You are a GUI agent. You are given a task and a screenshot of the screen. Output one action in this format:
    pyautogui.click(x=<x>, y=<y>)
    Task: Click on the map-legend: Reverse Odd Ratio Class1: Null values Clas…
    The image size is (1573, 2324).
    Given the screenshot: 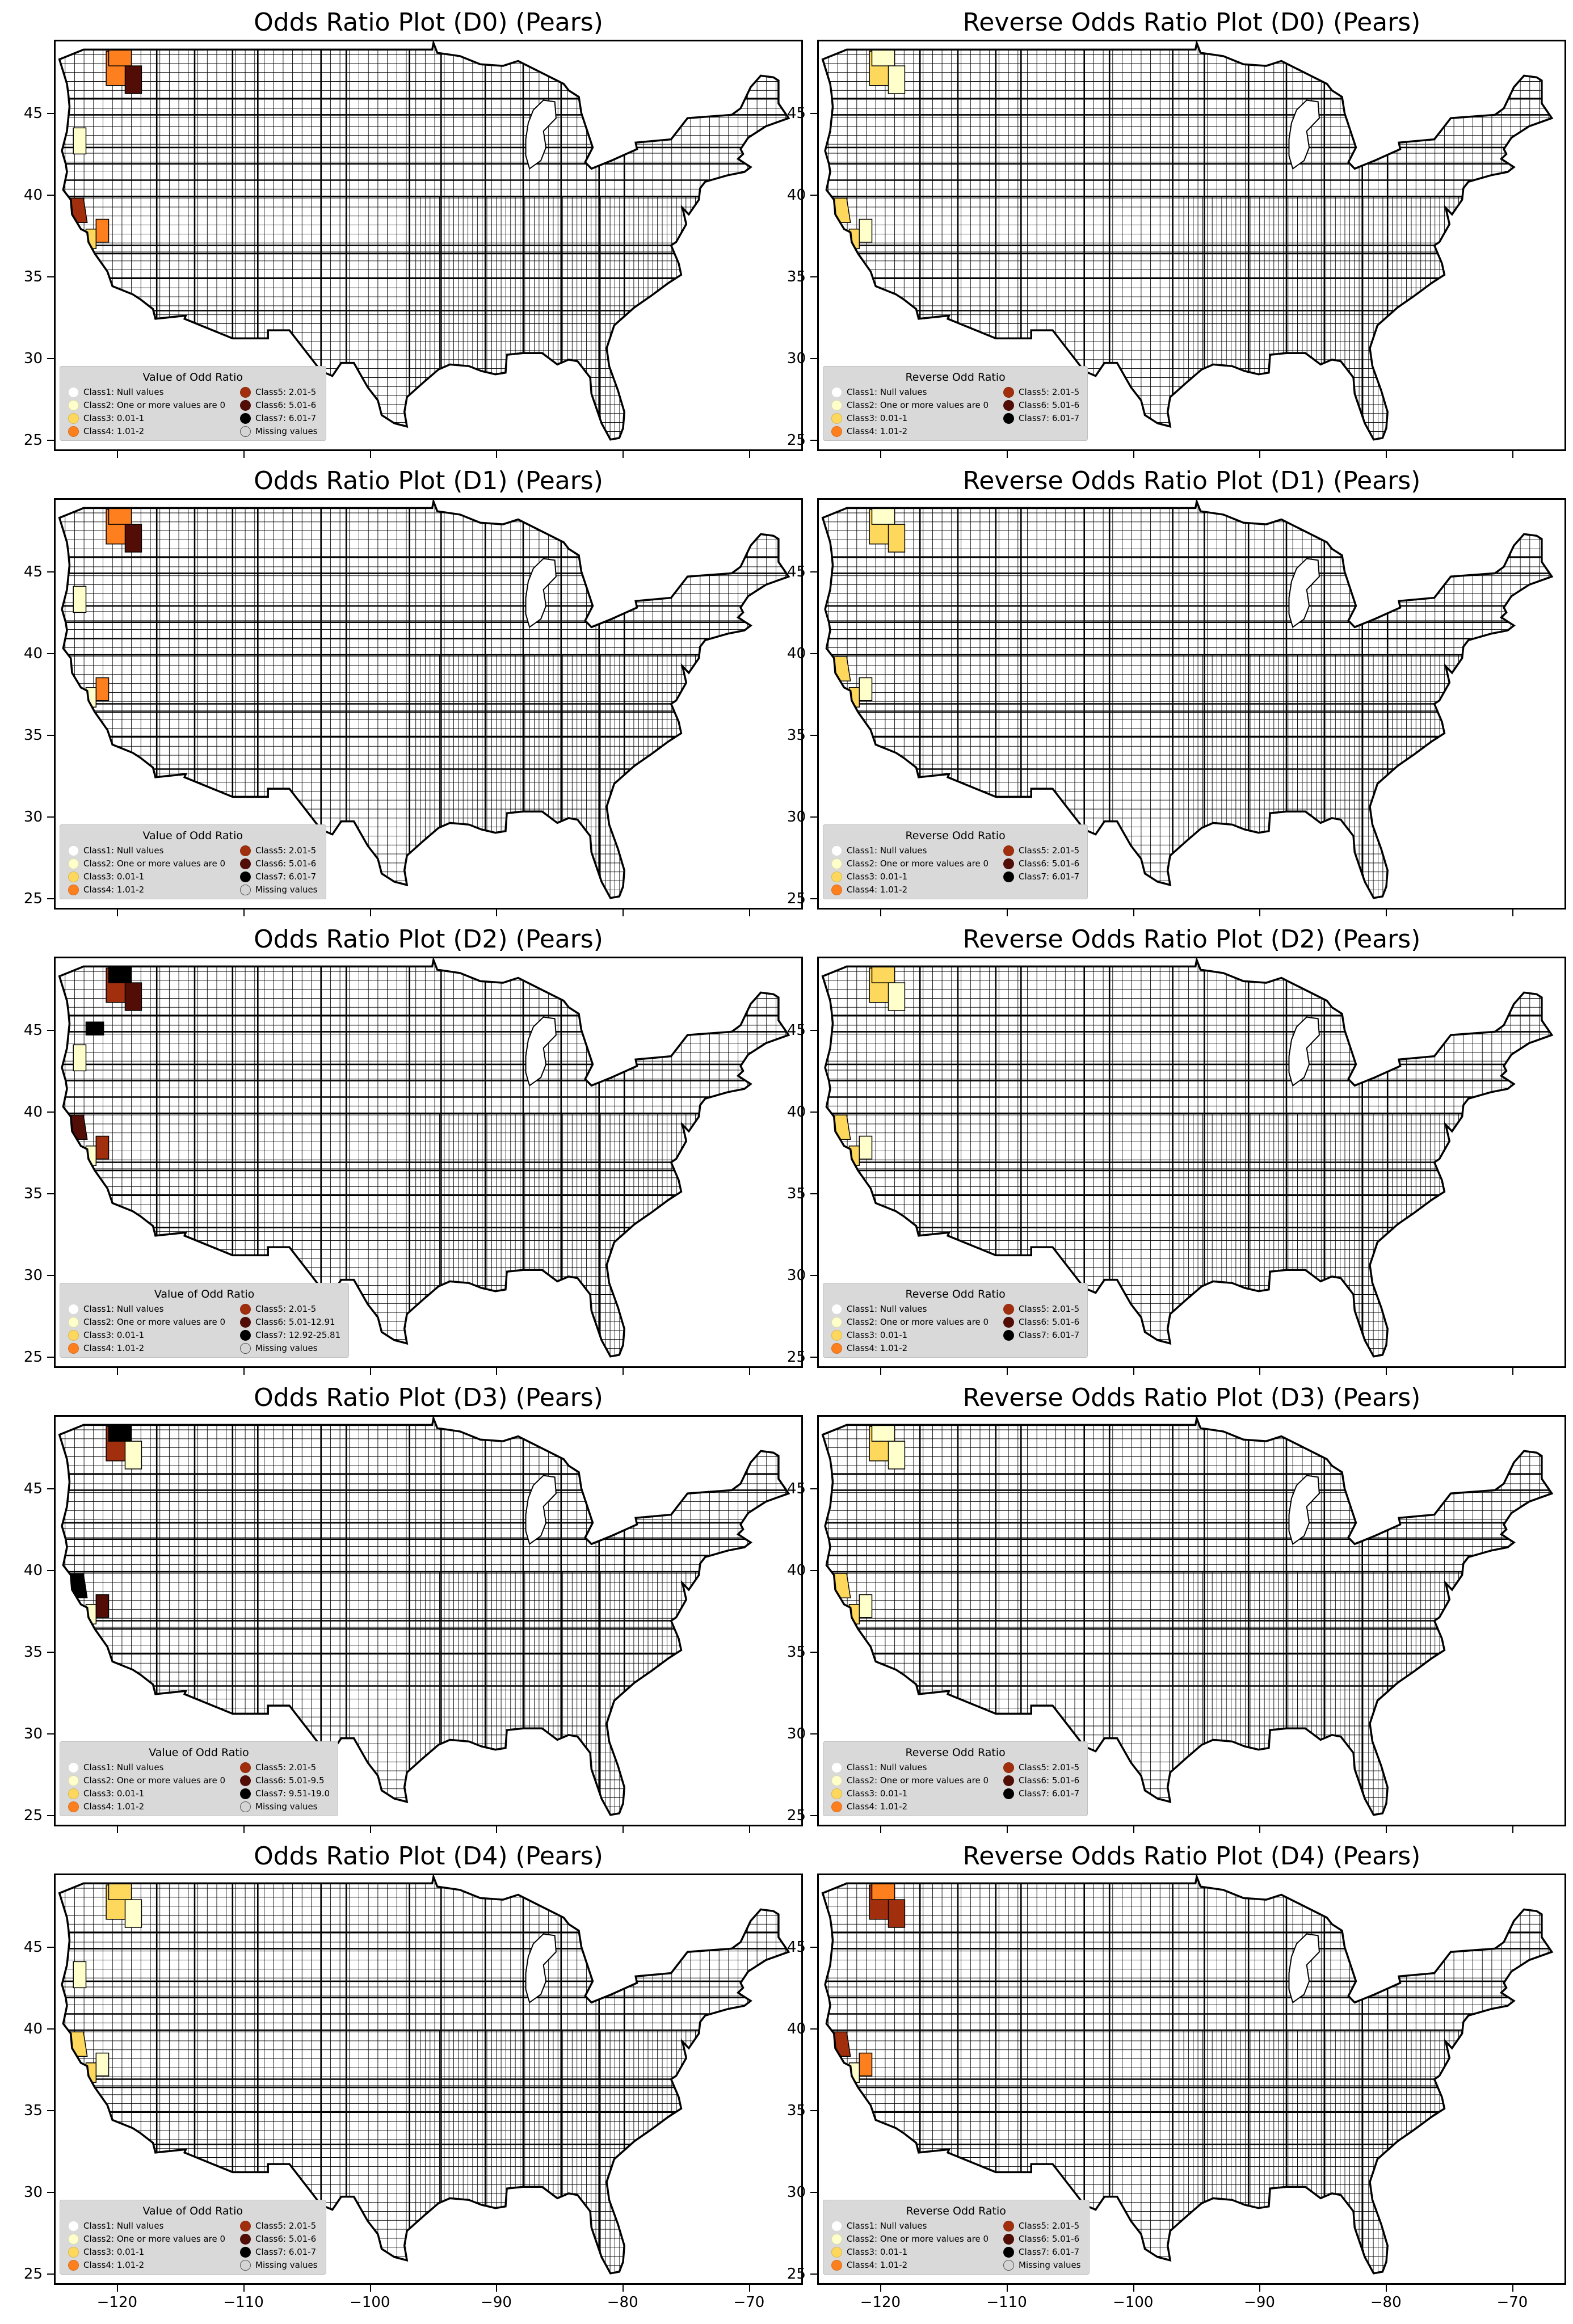 What is the action you would take?
    pyautogui.click(x=956, y=403)
    